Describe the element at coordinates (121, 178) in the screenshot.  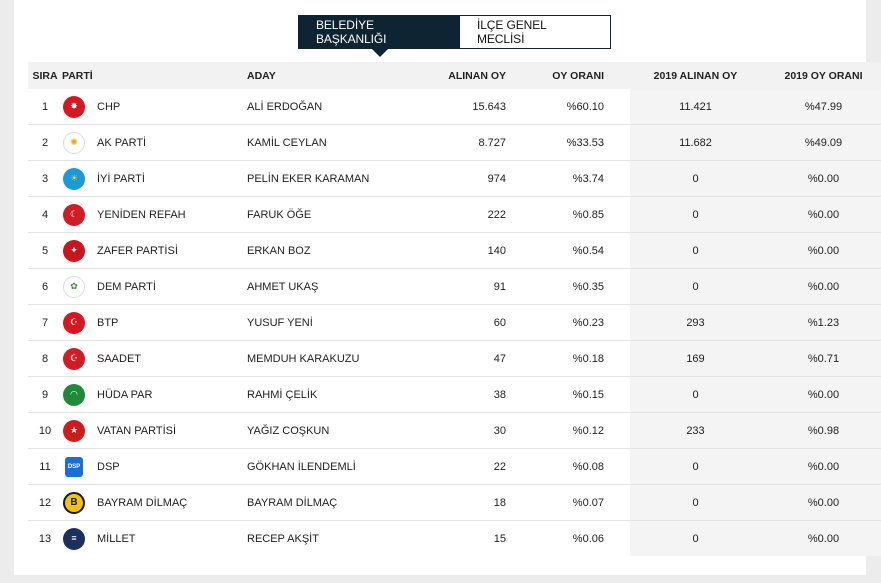
I see `party-name: İYİ PARTİ` at that location.